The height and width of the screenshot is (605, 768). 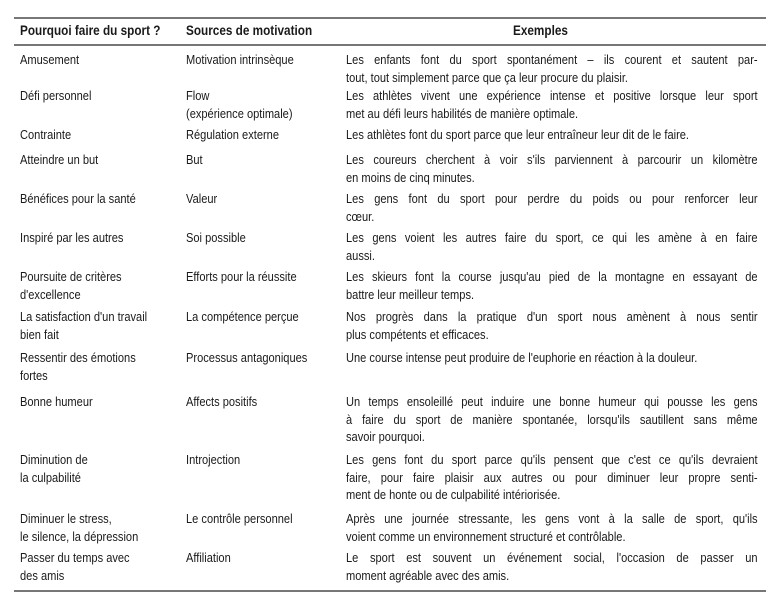 I want to click on cell-line: Atteindre un but, so click(x=59, y=159).